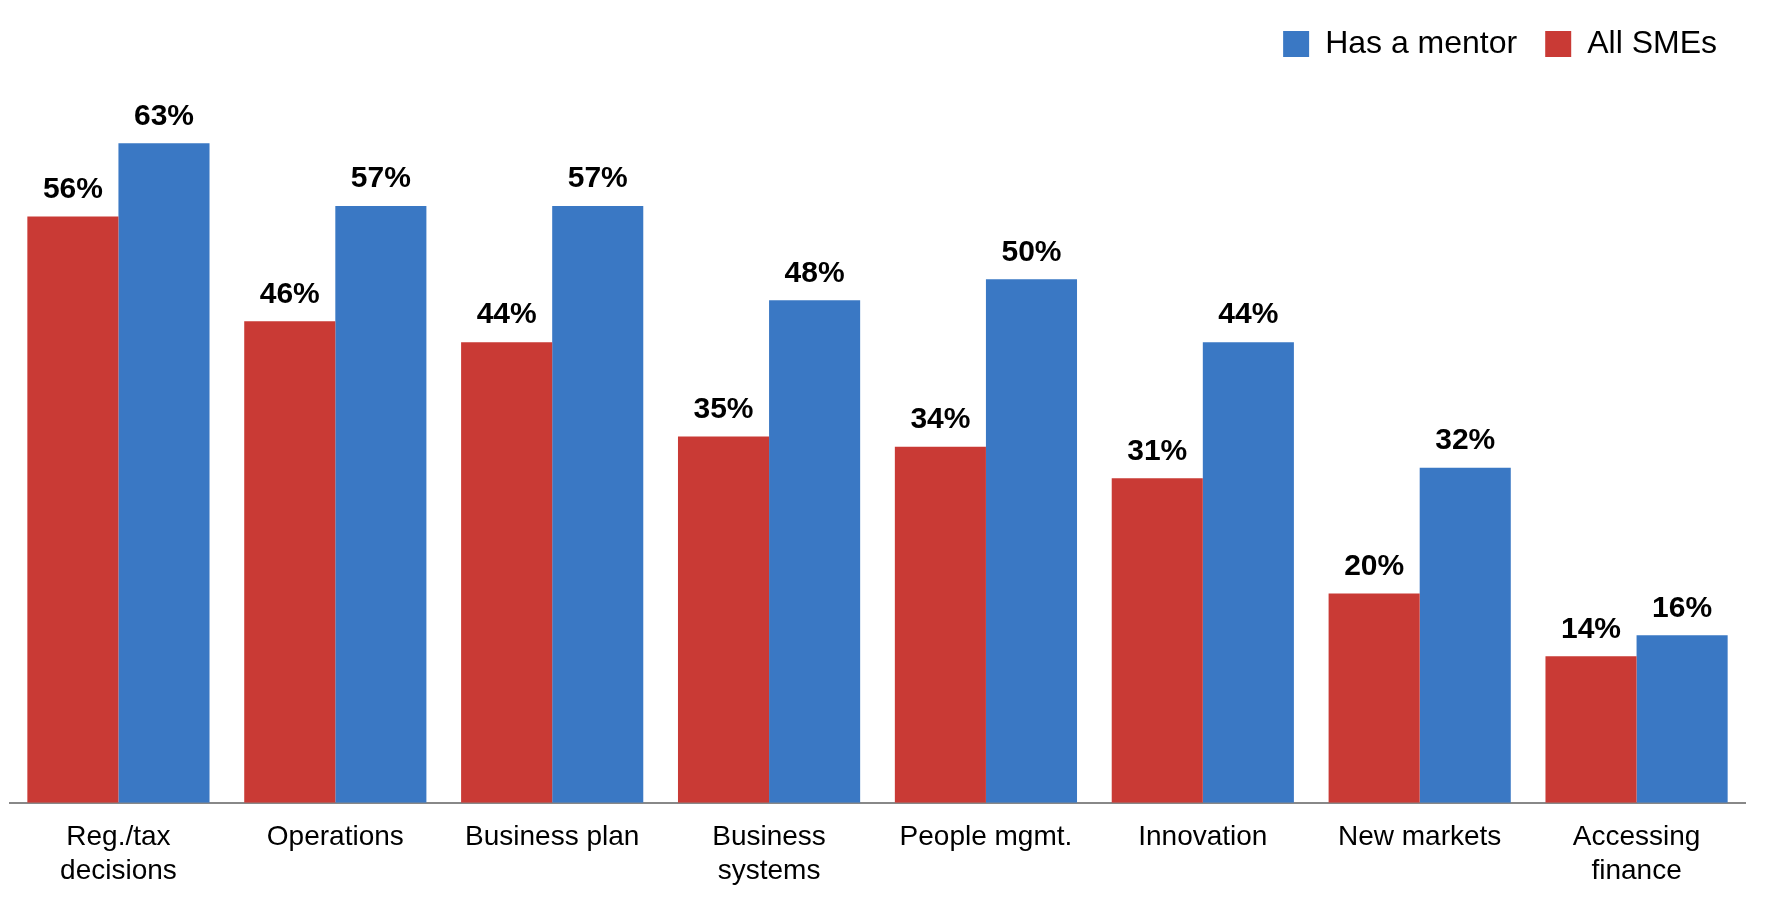 The image size is (1765, 911). What do you see at coordinates (163, 114) in the screenshot?
I see `data-label: 63%` at bounding box center [163, 114].